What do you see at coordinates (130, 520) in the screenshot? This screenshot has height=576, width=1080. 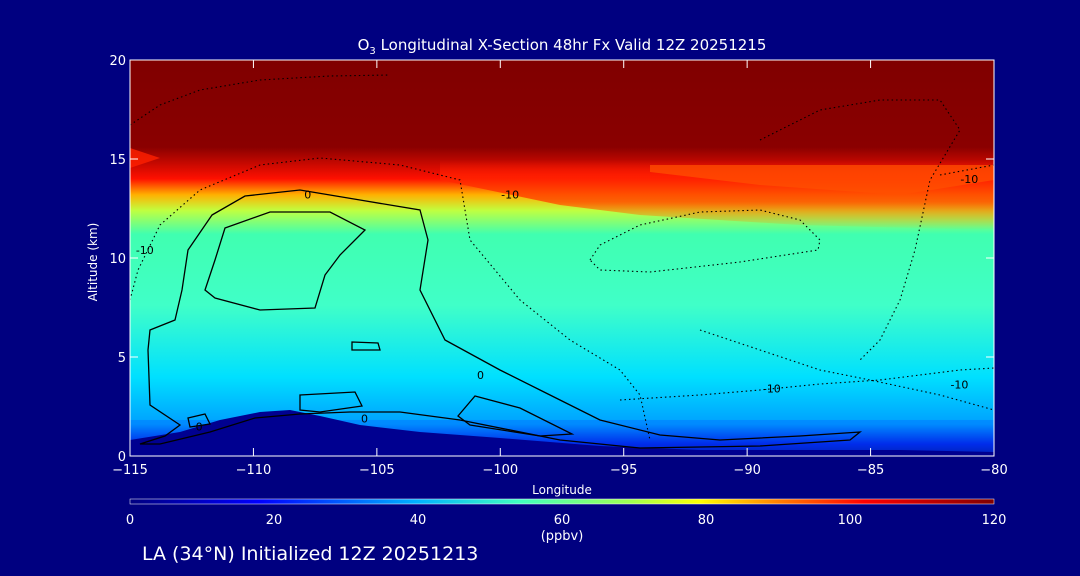 I see `colorbar-tick-label: 0` at bounding box center [130, 520].